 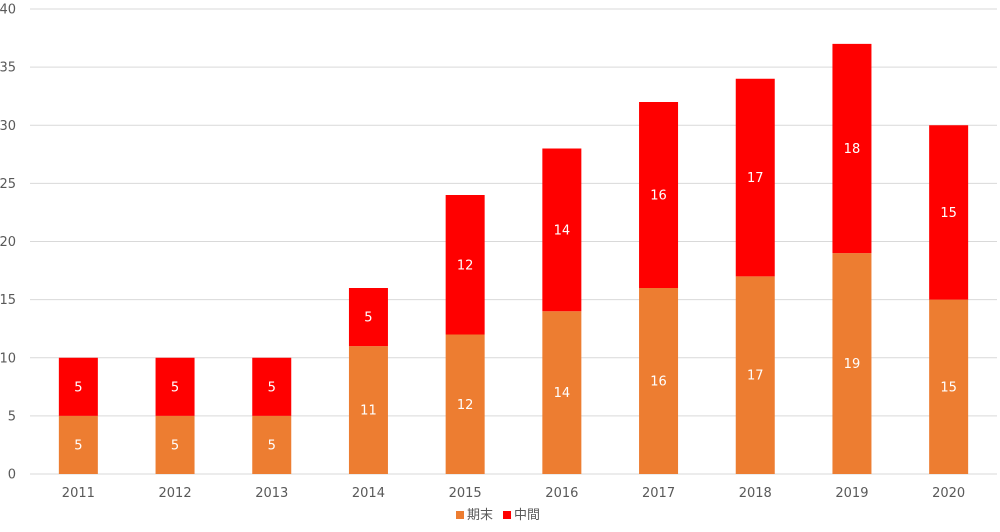 I want to click on data-label: 19, so click(x=852, y=364).